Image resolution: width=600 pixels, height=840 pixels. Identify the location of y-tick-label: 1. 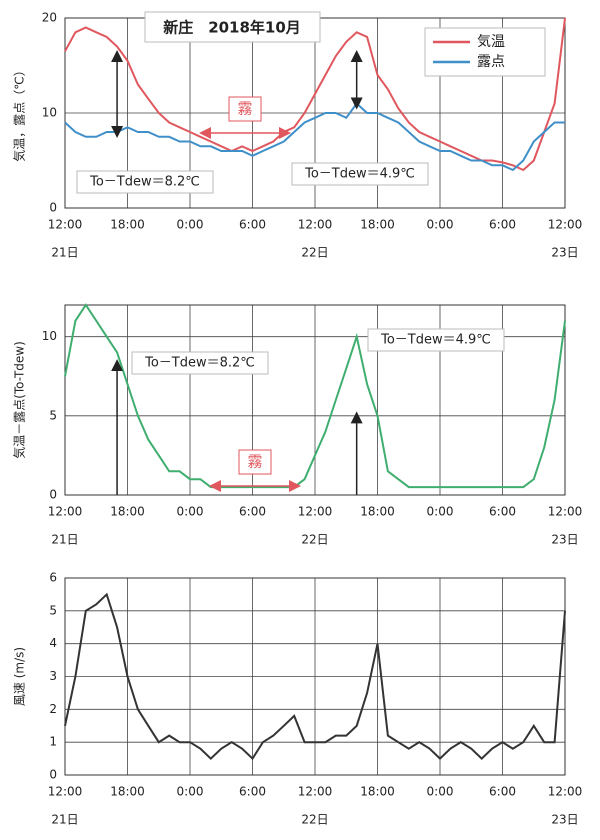
(53, 742).